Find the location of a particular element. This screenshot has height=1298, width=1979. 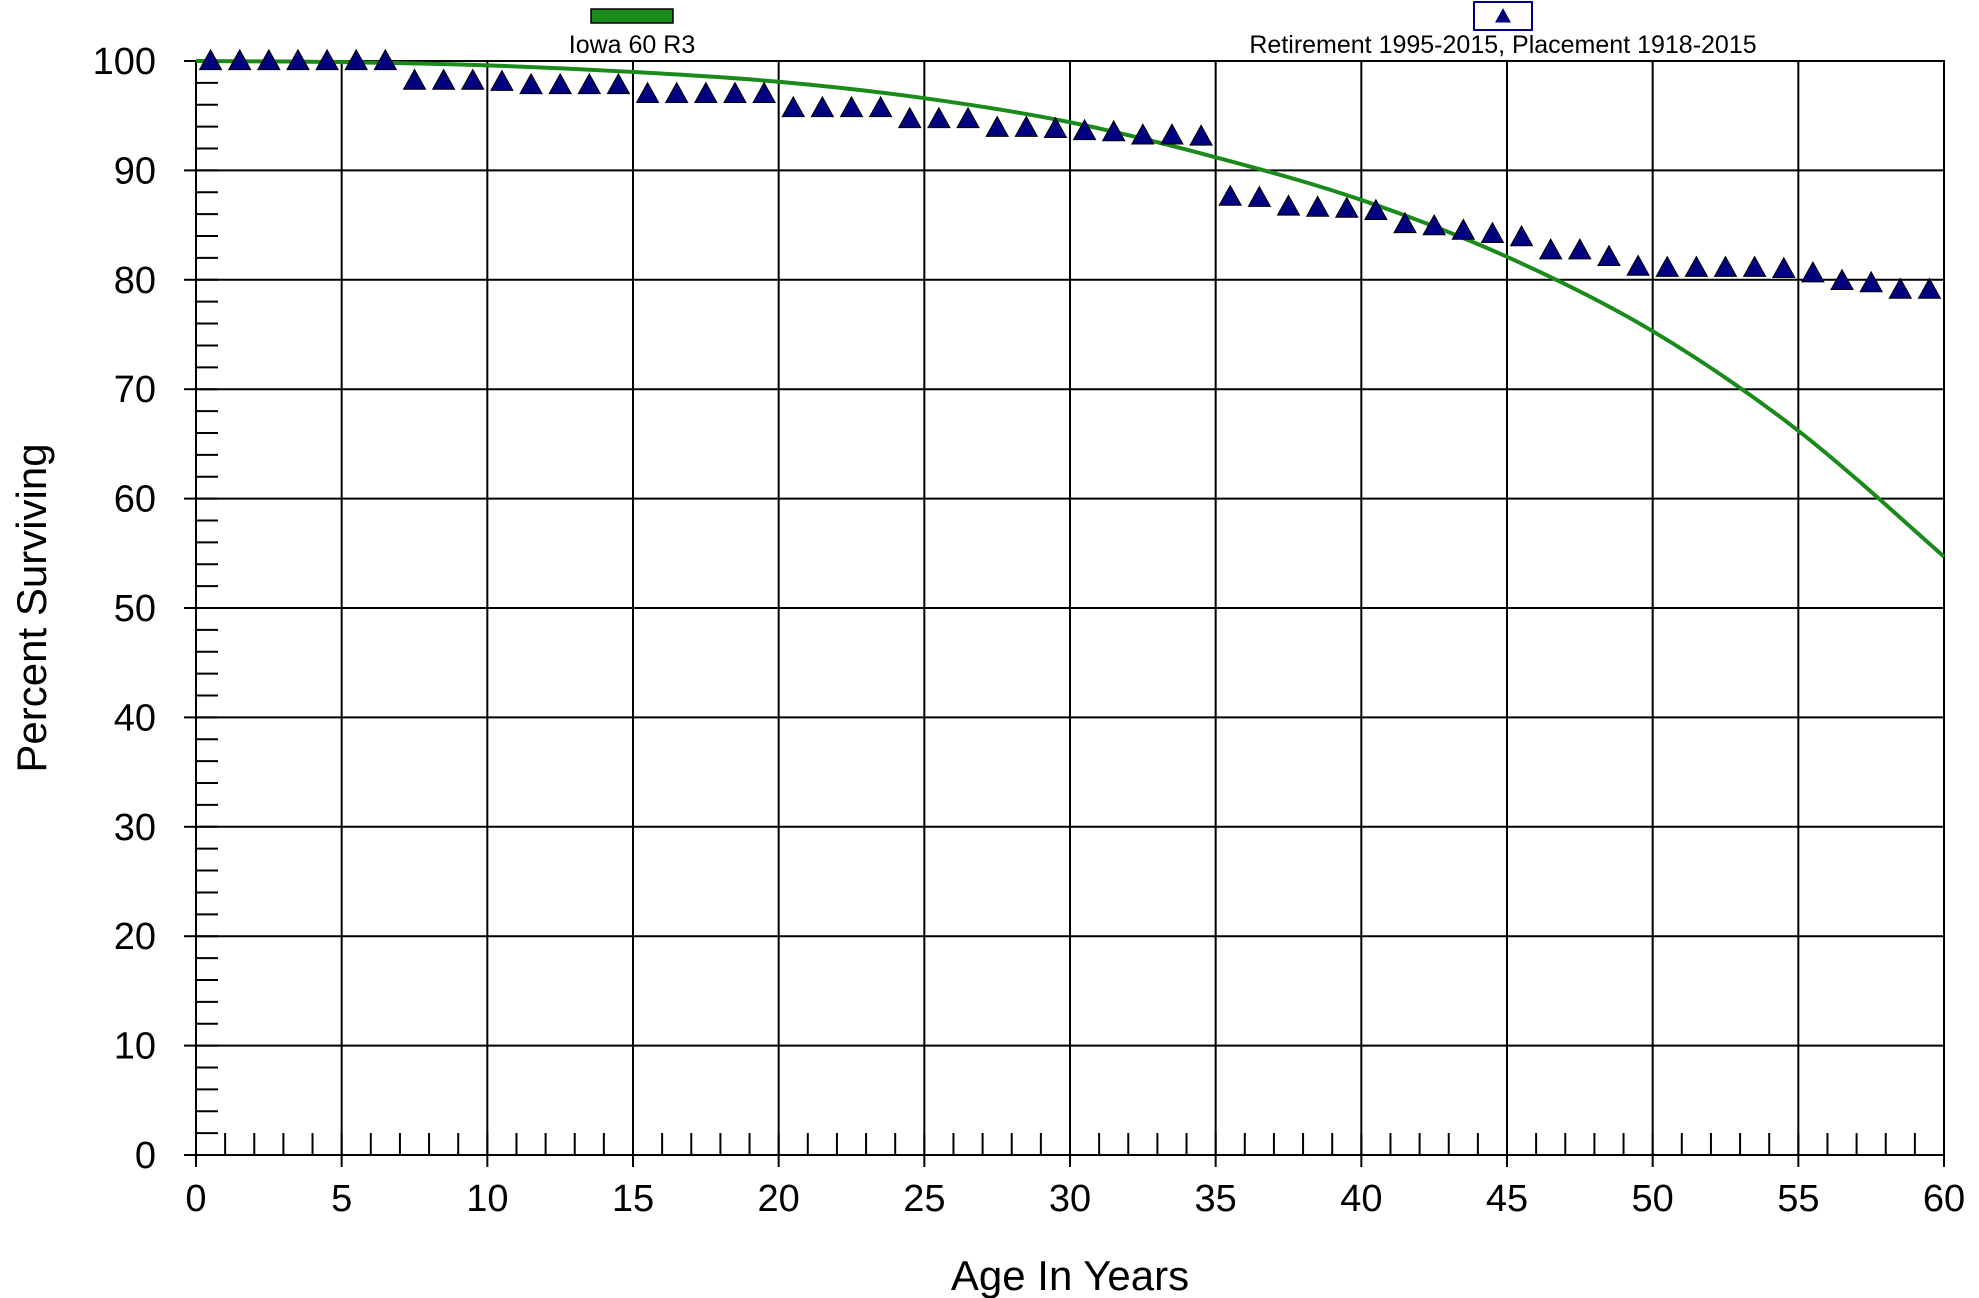

x-tick-labels: 0 5 10 15 20 25 30 35 40 45 50 55 60 is located at coordinates (1075, 1199).